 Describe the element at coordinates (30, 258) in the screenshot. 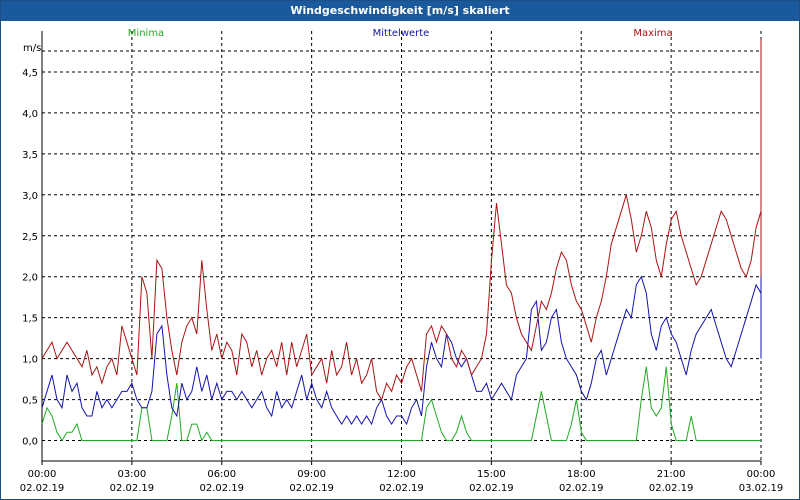

I see `y-tick-labels: 0,0 0,5 1,0 1,5 2,0 2,5 3,0 3,5 4,0 4,5` at that location.